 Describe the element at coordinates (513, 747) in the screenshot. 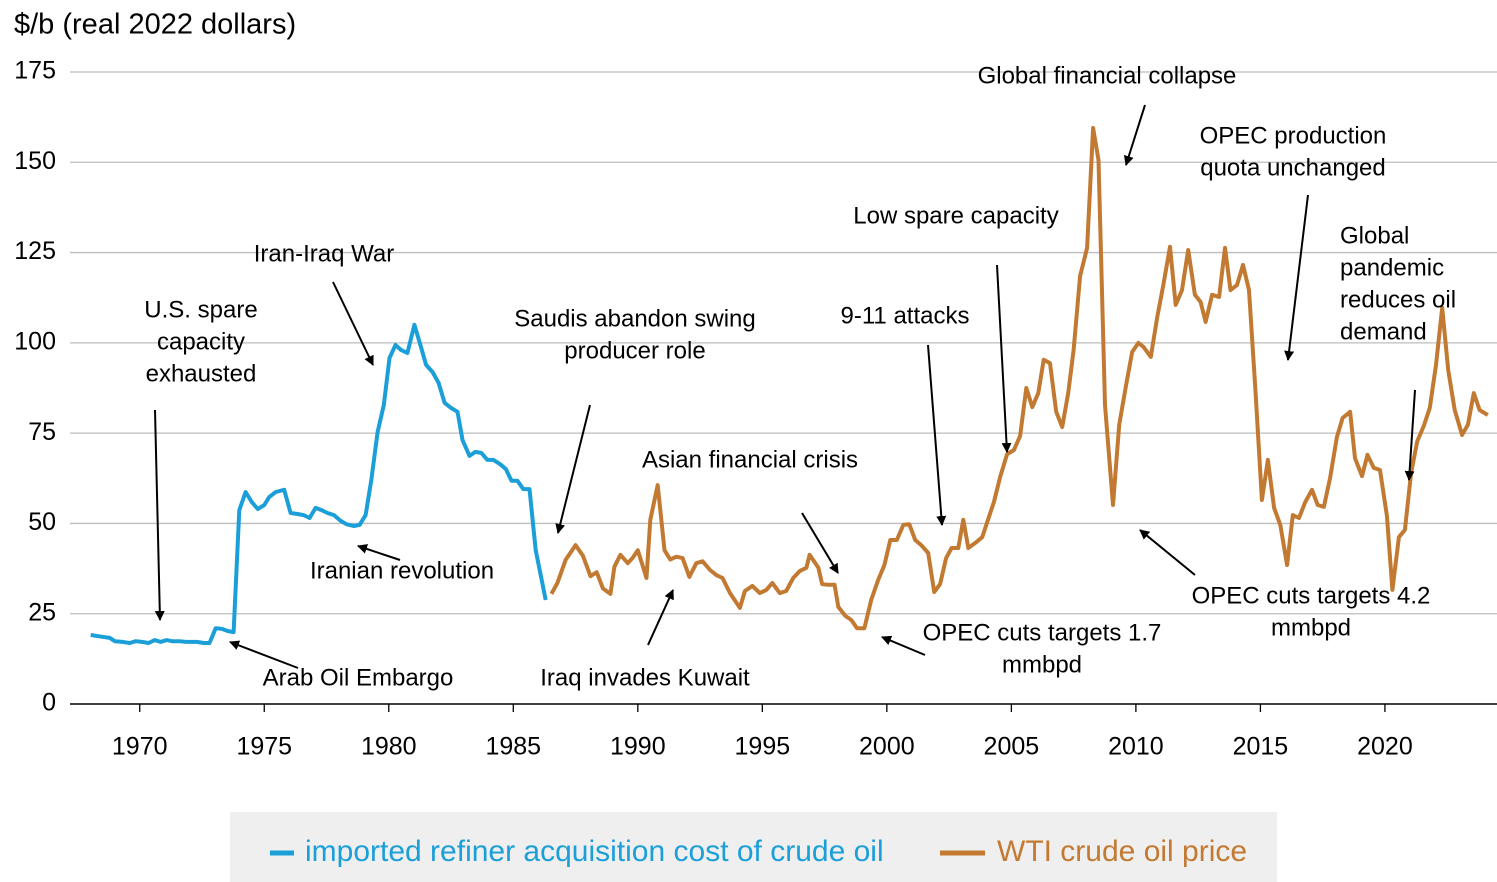

I see `x-tick-label: 1985` at that location.